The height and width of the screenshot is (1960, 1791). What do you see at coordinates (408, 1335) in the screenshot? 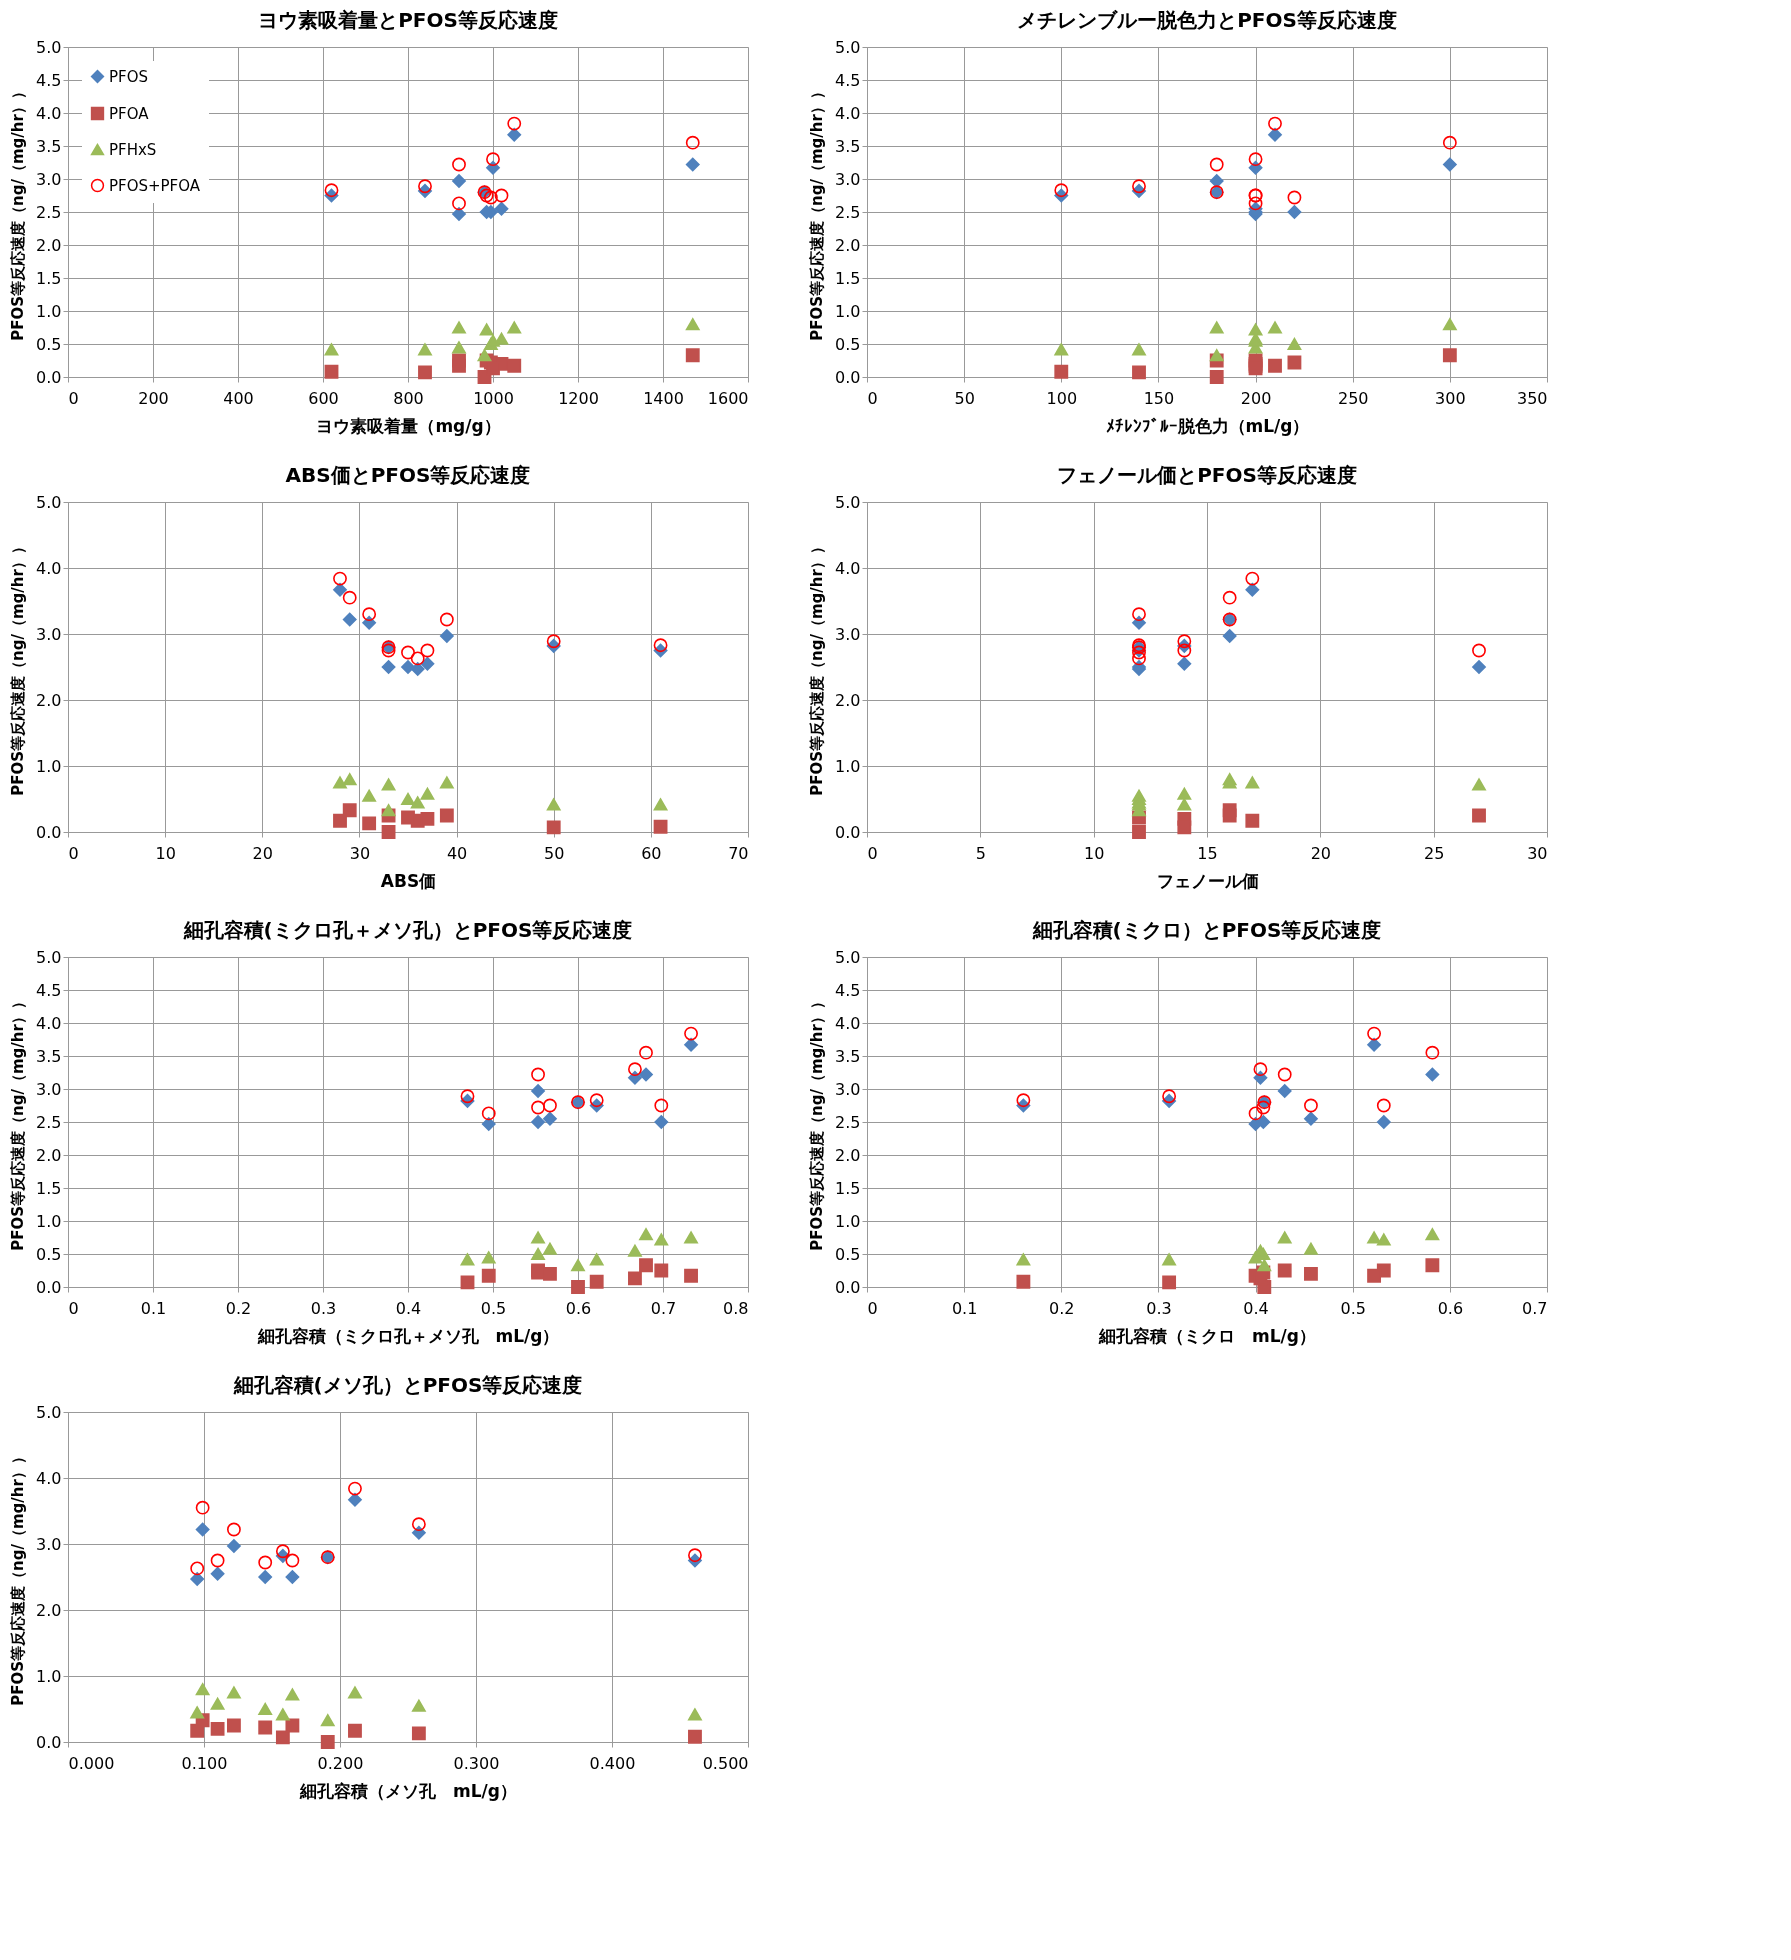
I see `x-axis-title: 細孔容積（ミクロ孔＋メソ孔 mL/g）` at bounding box center [408, 1335].